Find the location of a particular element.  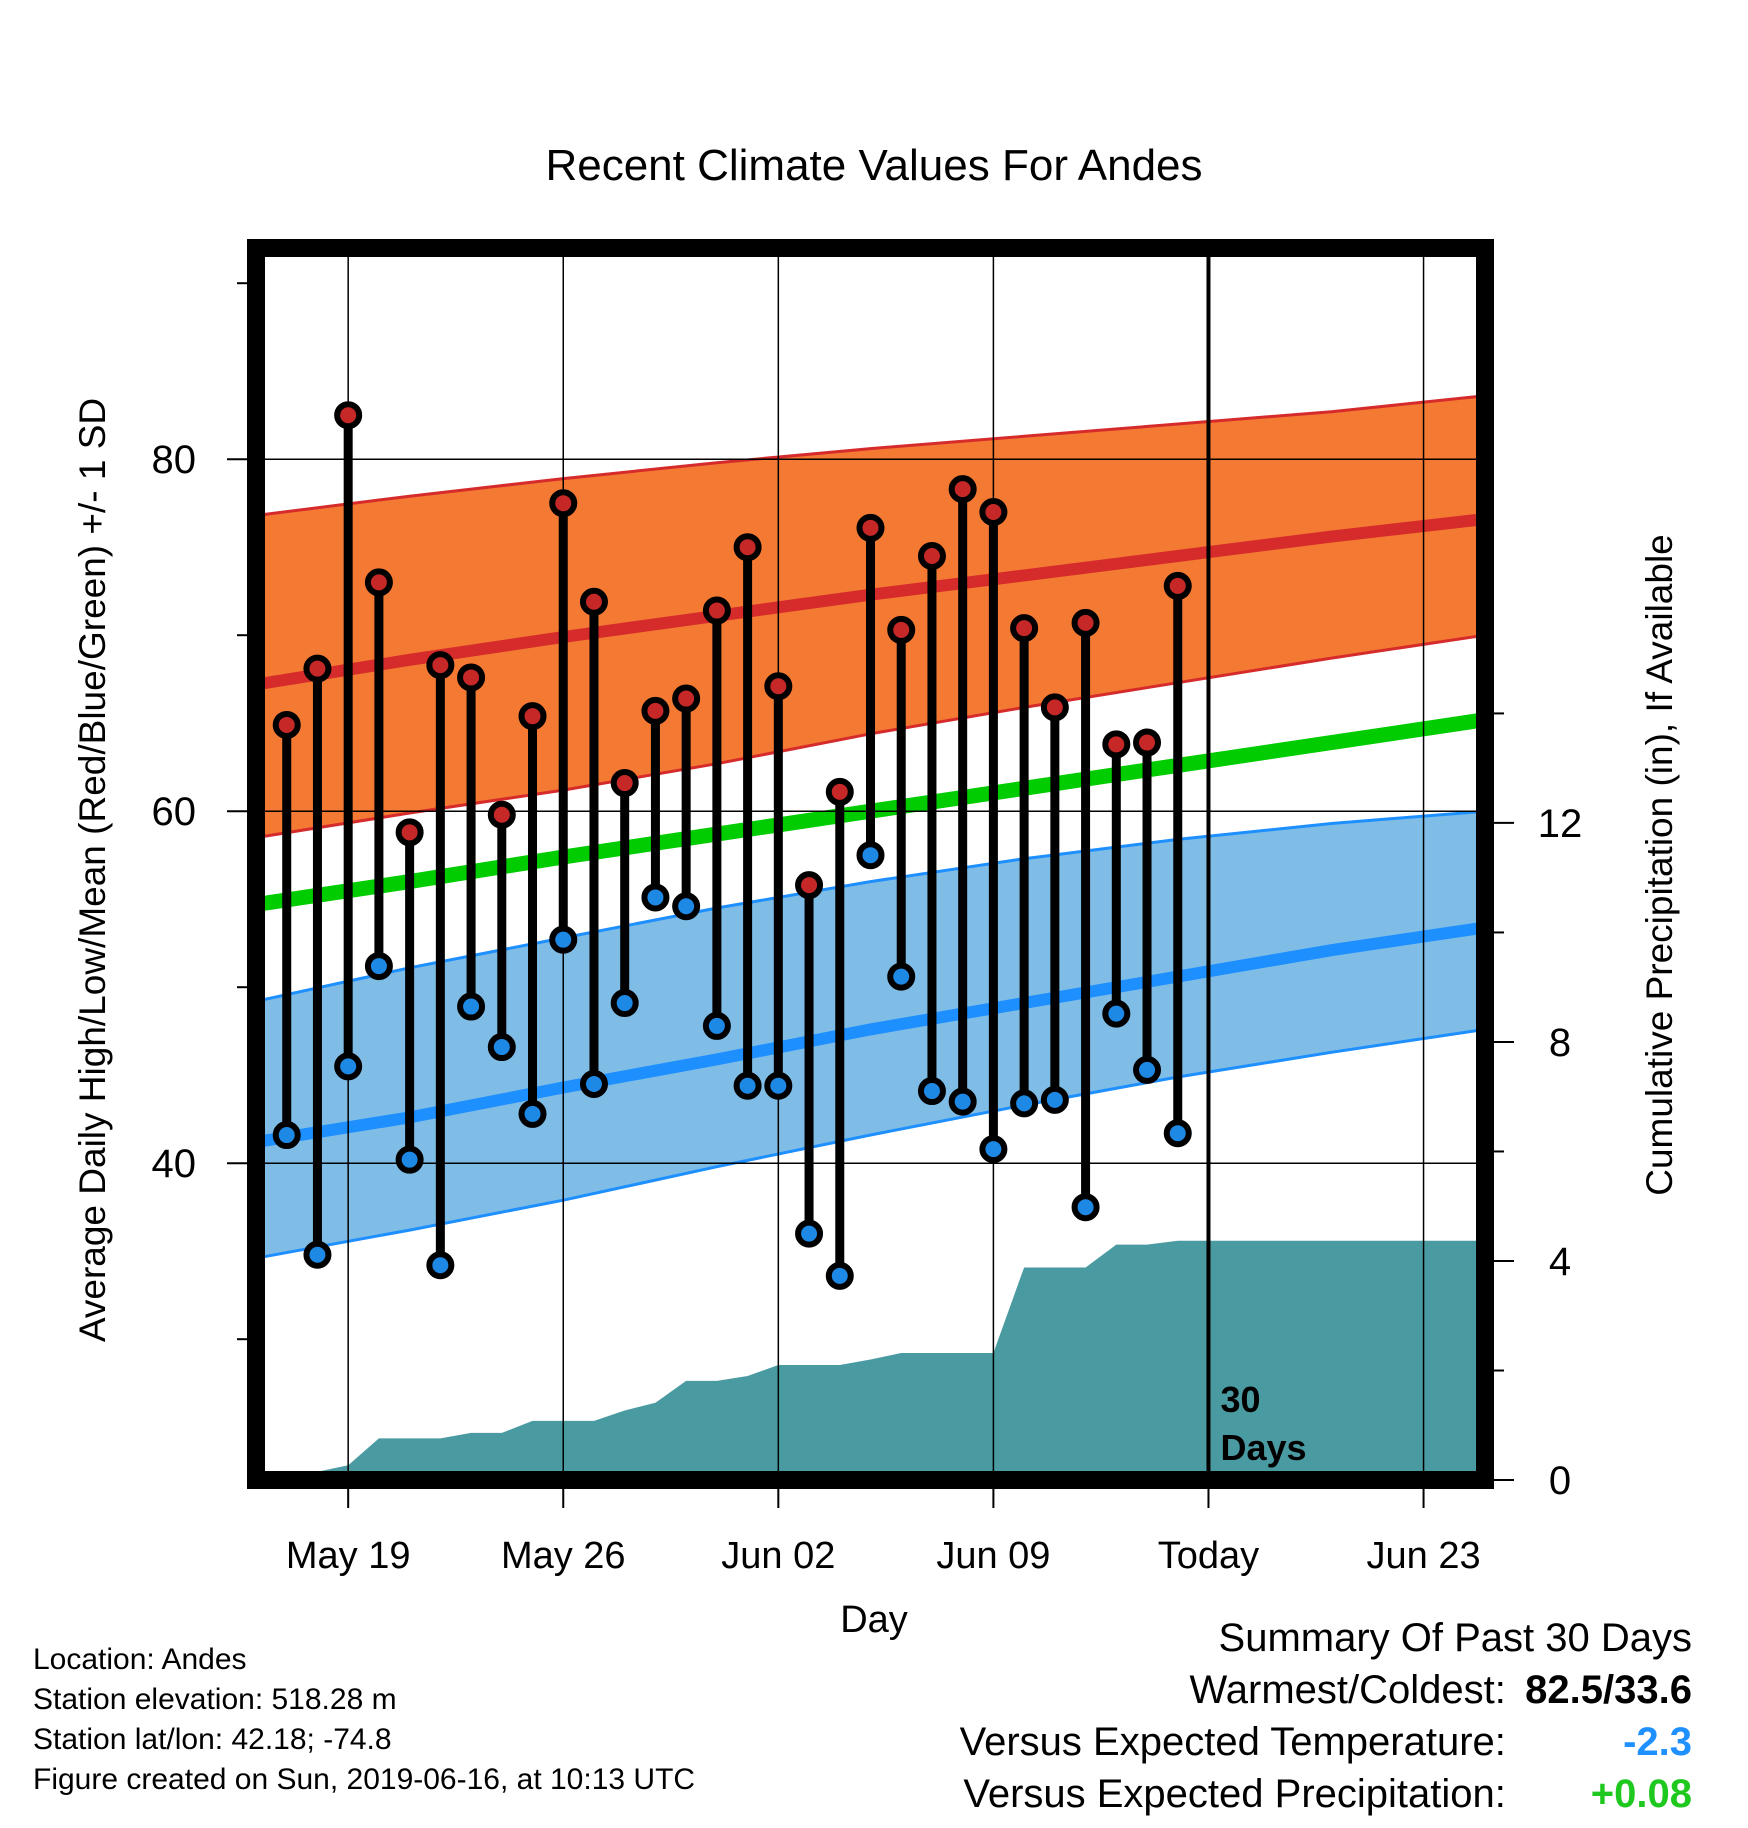

x-tick-label: Jun 09 is located at coordinates (993, 1556).